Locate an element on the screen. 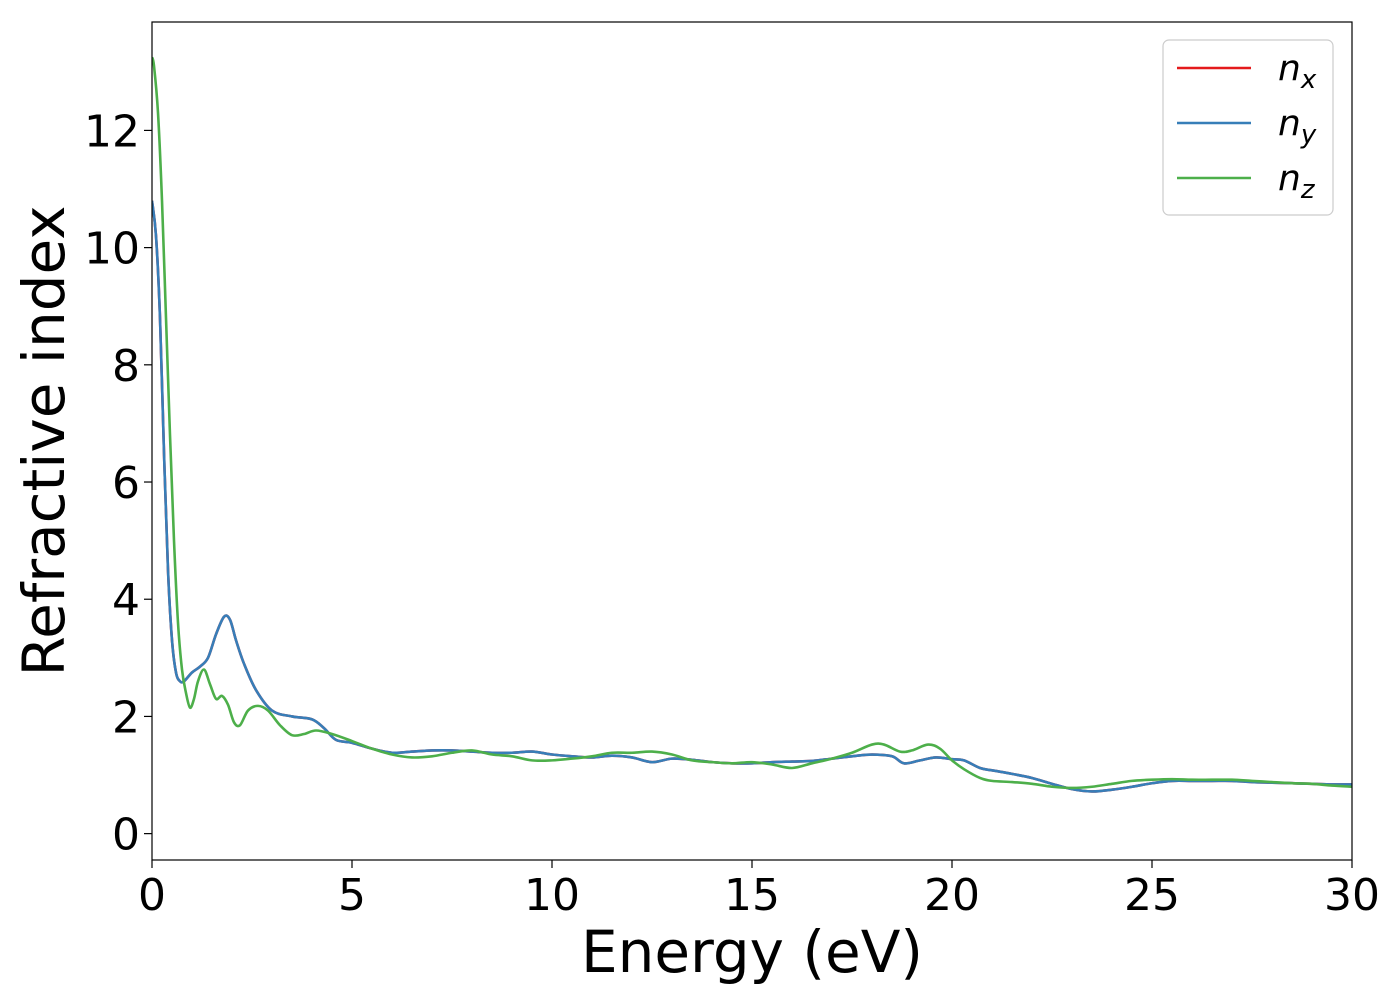 Image resolution: width=1400 pixels, height=1000 pixels. x-tick-label: 15 is located at coordinates (752, 895).